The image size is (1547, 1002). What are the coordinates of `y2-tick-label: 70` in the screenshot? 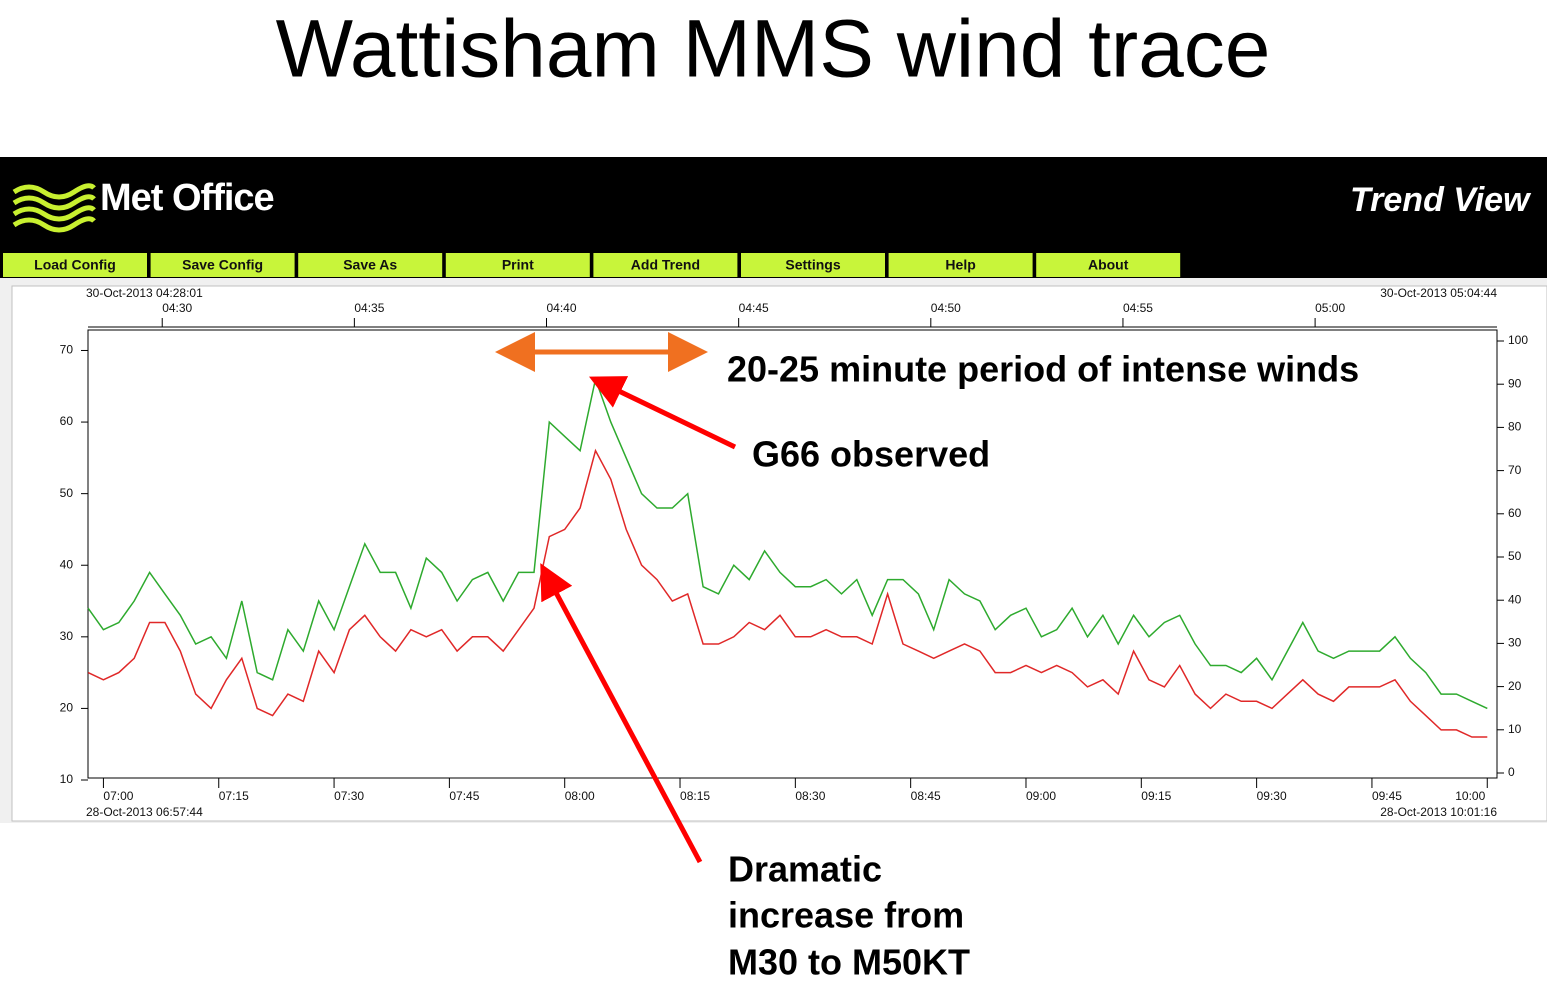 It's located at (1515, 470).